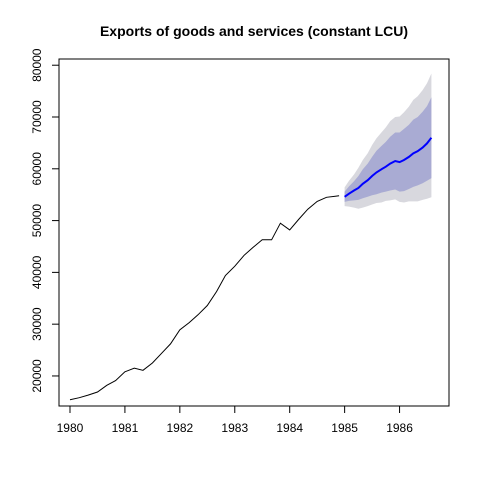 The width and height of the screenshot is (480, 480). I want to click on x-axis: 1980 1981 1982 1983 1984 1985 1986, so click(235, 420).